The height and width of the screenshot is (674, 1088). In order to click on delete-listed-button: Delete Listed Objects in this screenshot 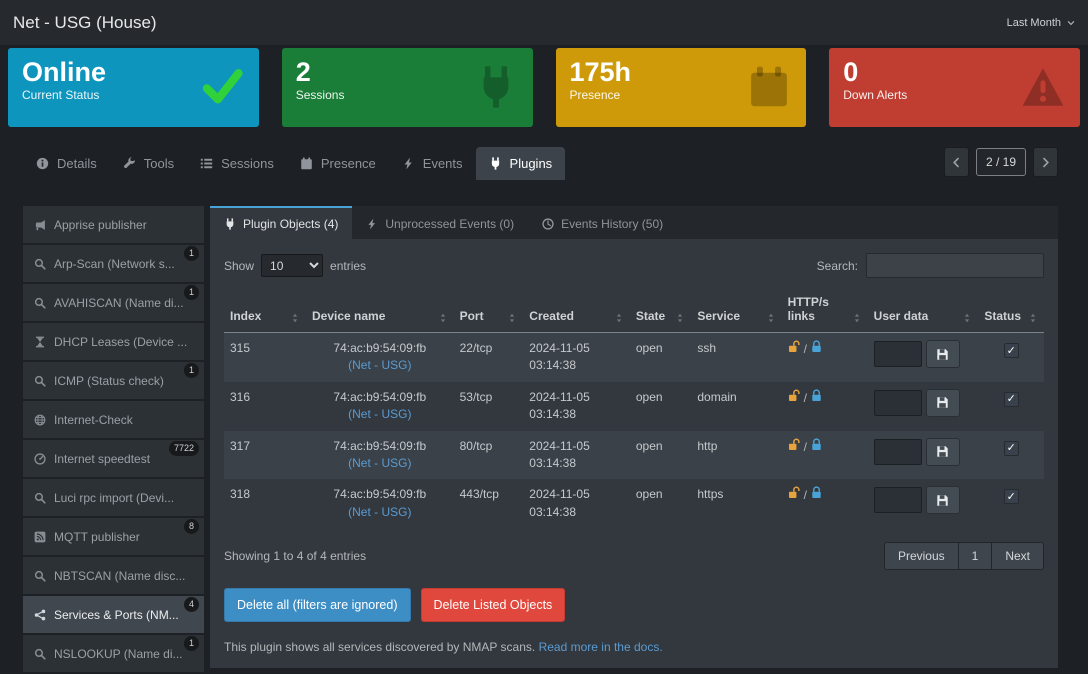, I will do `click(493, 605)`.